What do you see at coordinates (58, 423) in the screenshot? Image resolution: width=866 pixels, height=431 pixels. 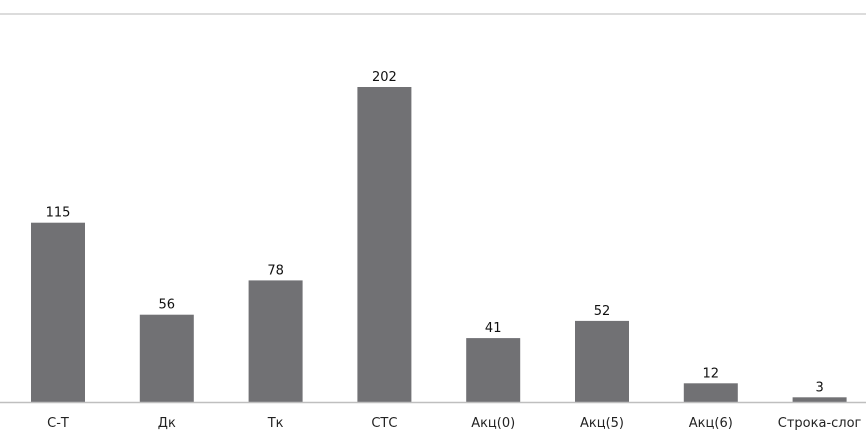 I see `category-label-1: С-Т` at bounding box center [58, 423].